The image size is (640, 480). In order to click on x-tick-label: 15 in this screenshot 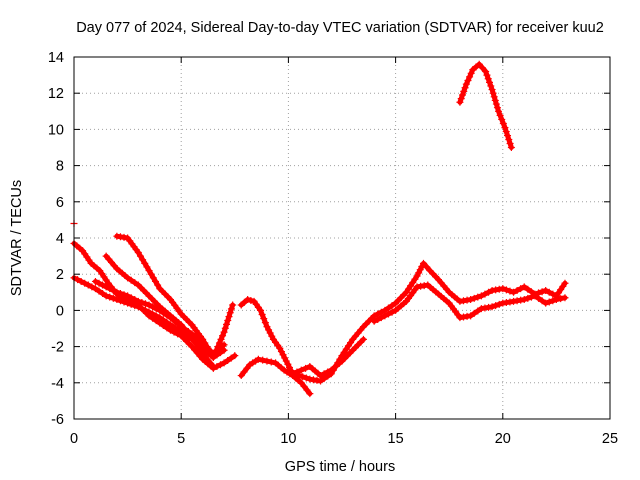, I will do `click(396, 439)`.